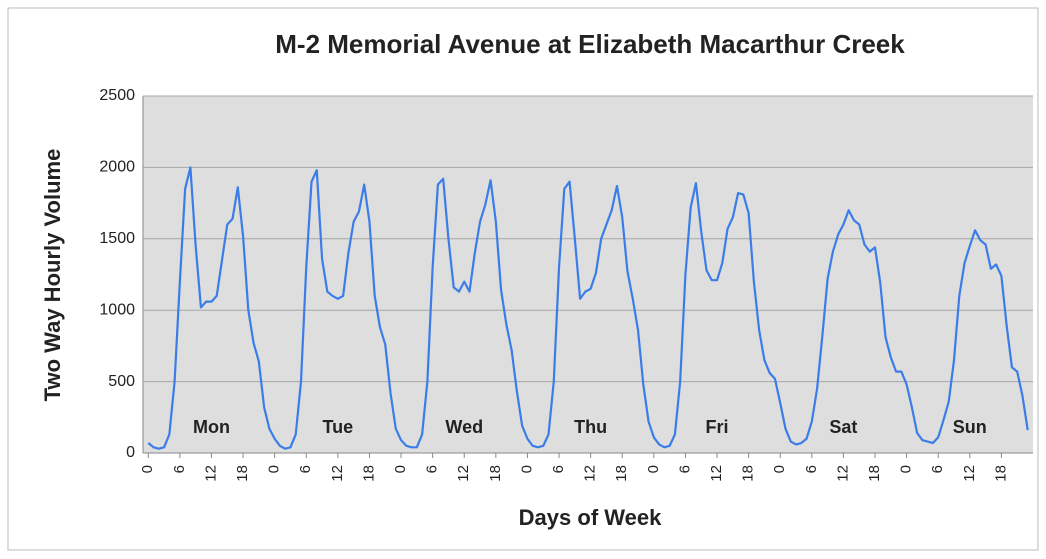  I want to click on day-label: Fri, so click(717, 427).